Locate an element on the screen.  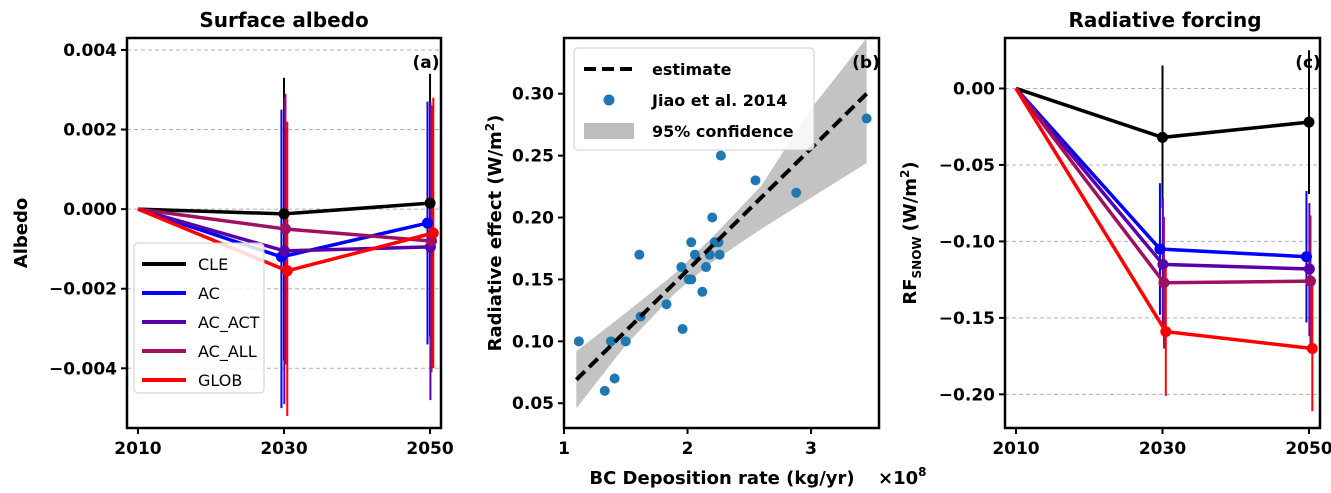
panel-b-ytick-label: 0.15 is located at coordinates (533, 280).